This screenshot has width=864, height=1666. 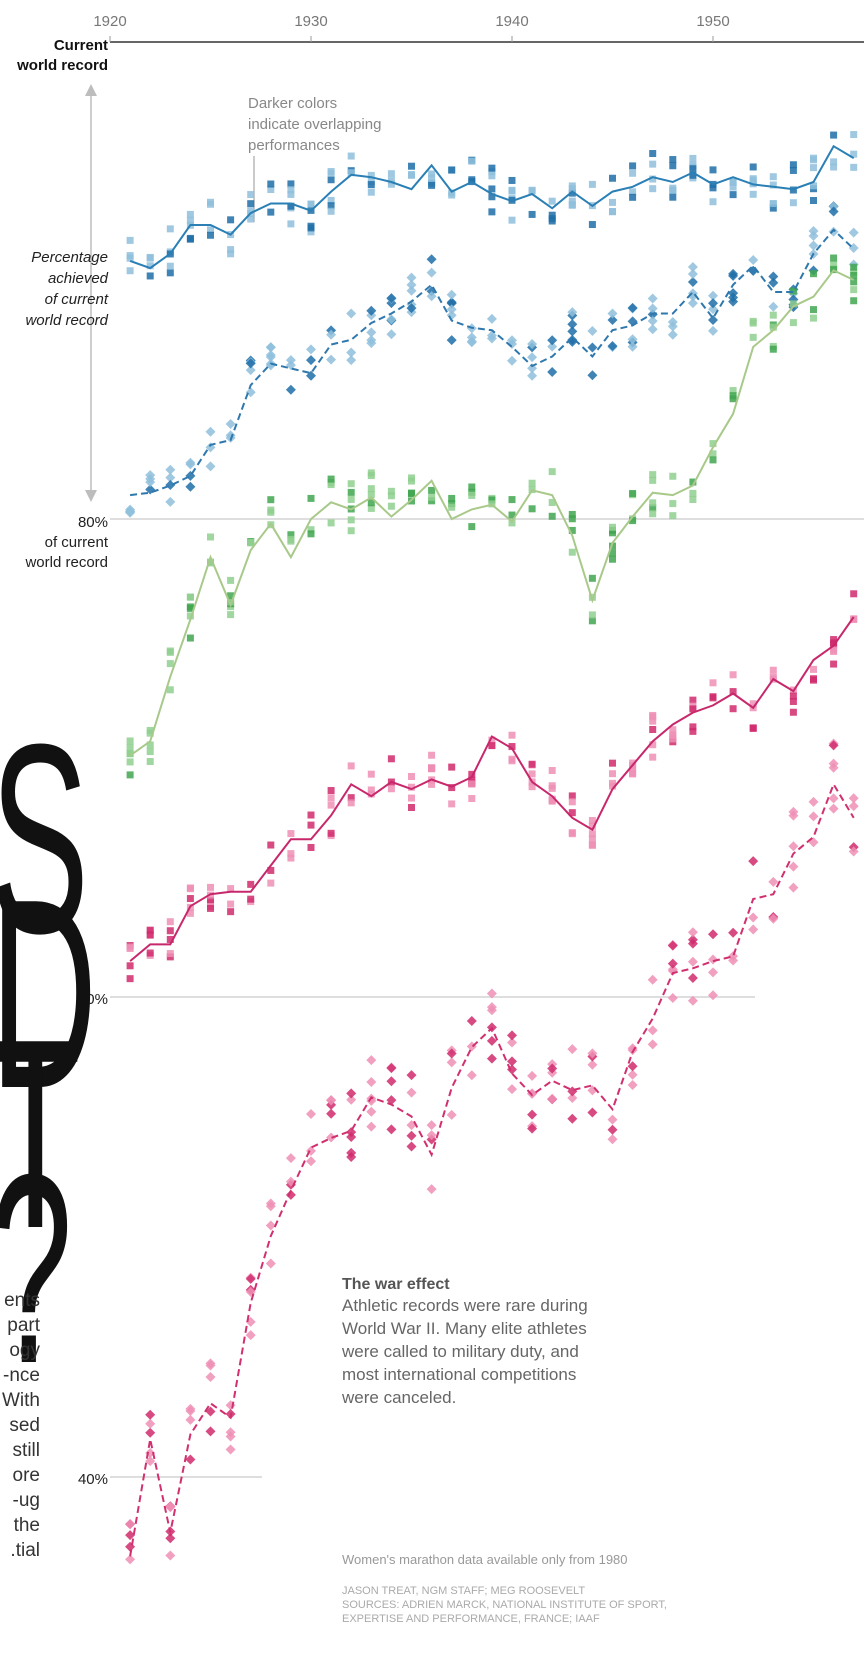 I want to click on body-text-fragment: ug-, so click(x=26, y=1500).